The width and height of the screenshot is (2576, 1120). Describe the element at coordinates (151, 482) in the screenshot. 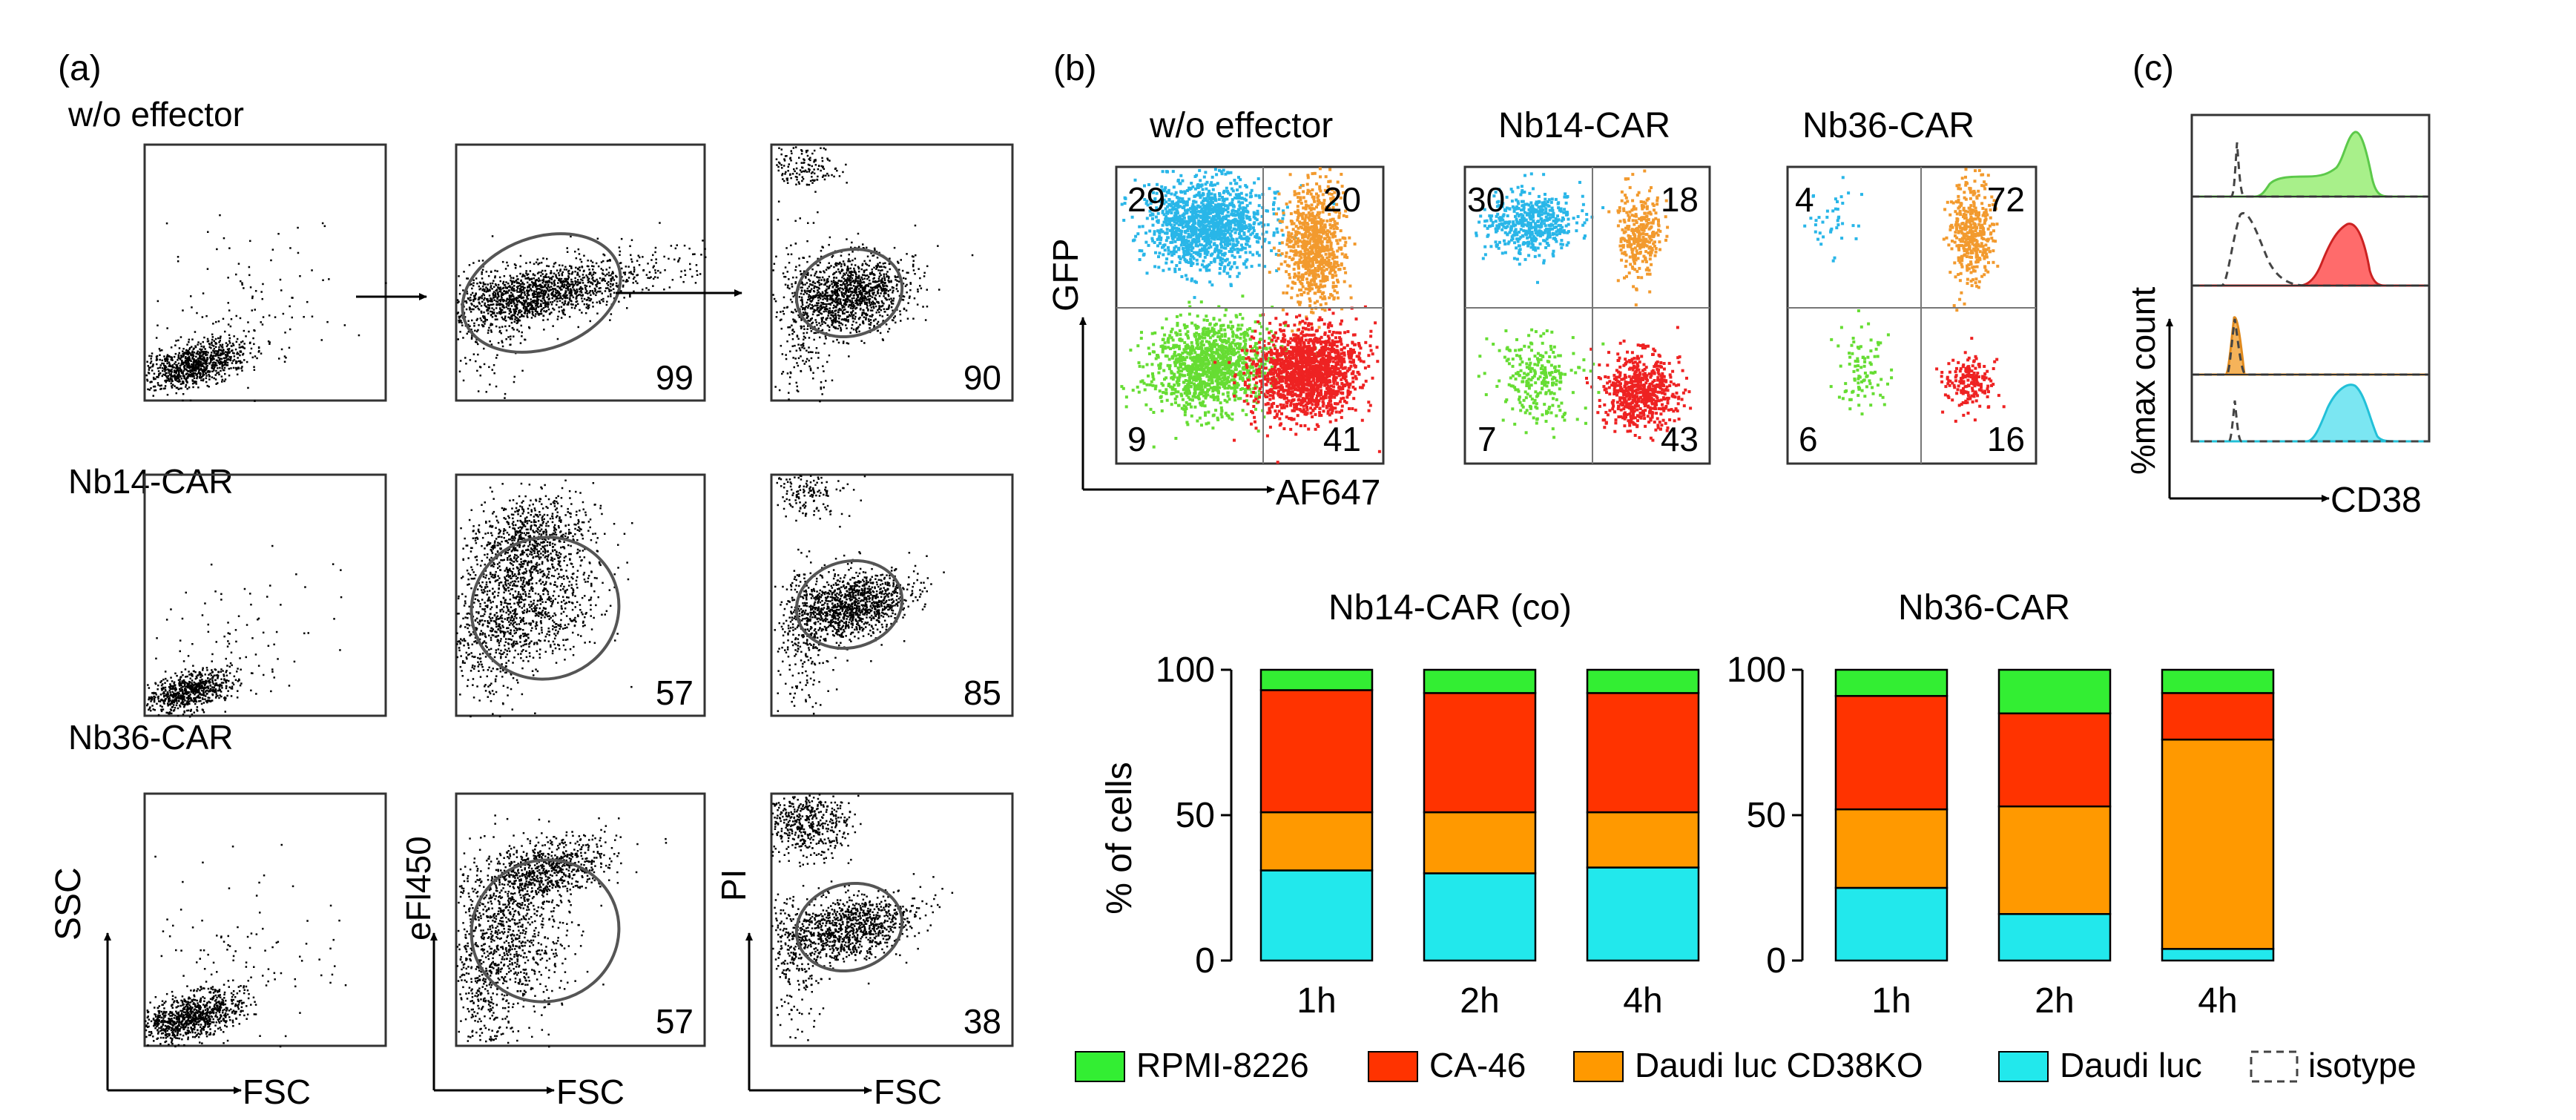

I see `panel-a-row2-title: Nb14-CAR` at that location.